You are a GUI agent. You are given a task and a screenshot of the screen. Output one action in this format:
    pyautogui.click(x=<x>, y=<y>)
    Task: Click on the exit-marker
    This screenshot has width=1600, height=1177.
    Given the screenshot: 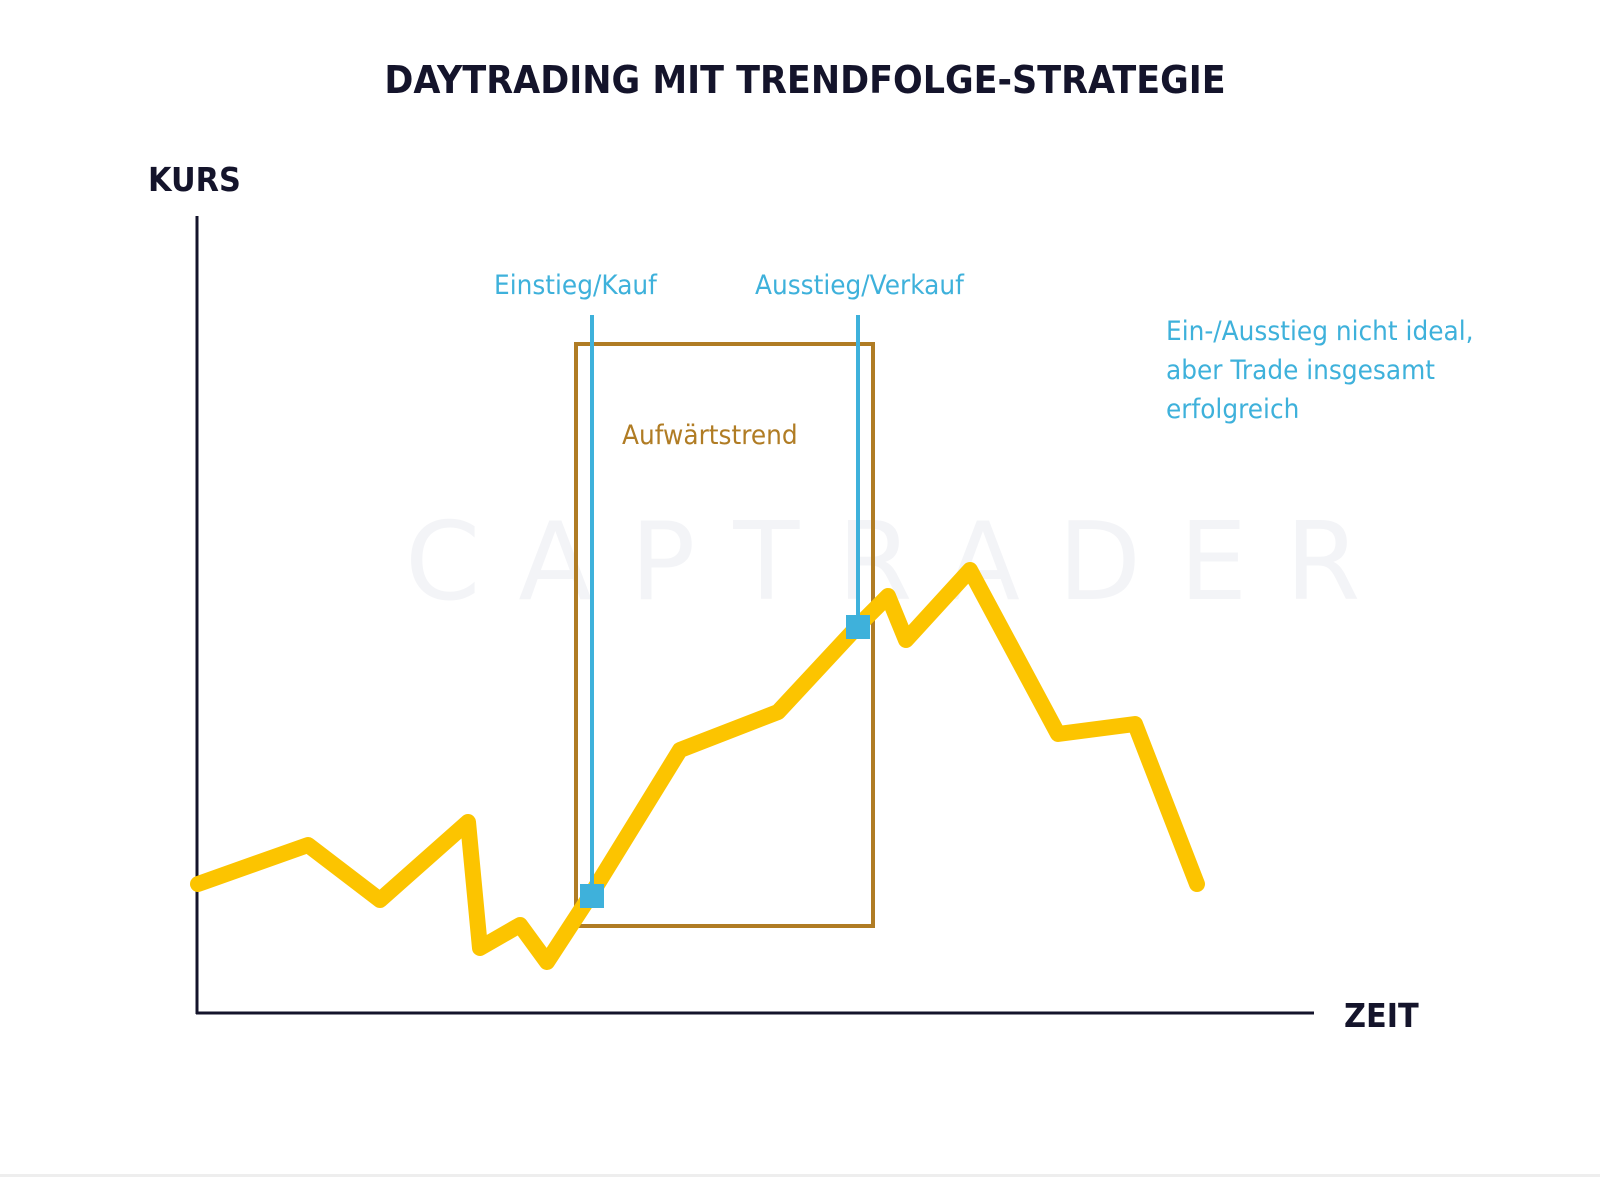 What is the action you would take?
    pyautogui.click(x=858, y=627)
    